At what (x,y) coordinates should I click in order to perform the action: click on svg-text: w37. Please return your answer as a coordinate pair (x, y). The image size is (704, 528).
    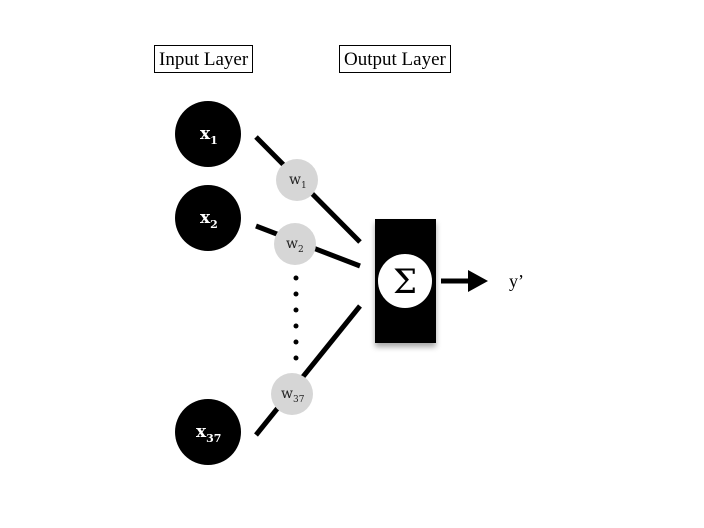
    Looking at the image, I should click on (293, 395).